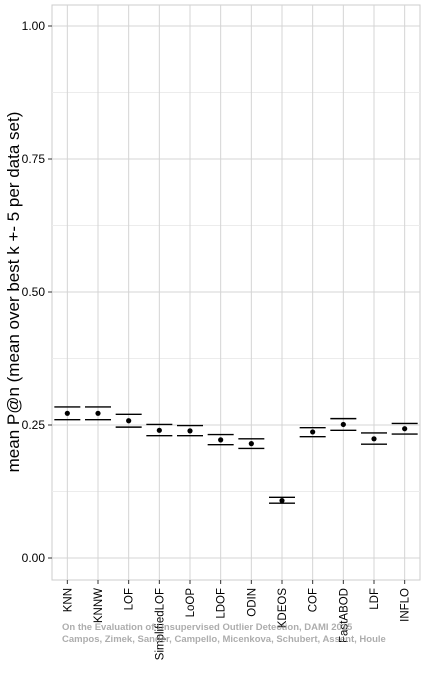  What do you see at coordinates (99, 605) in the screenshot?
I see `x-tick-label: KNNW` at bounding box center [99, 605].